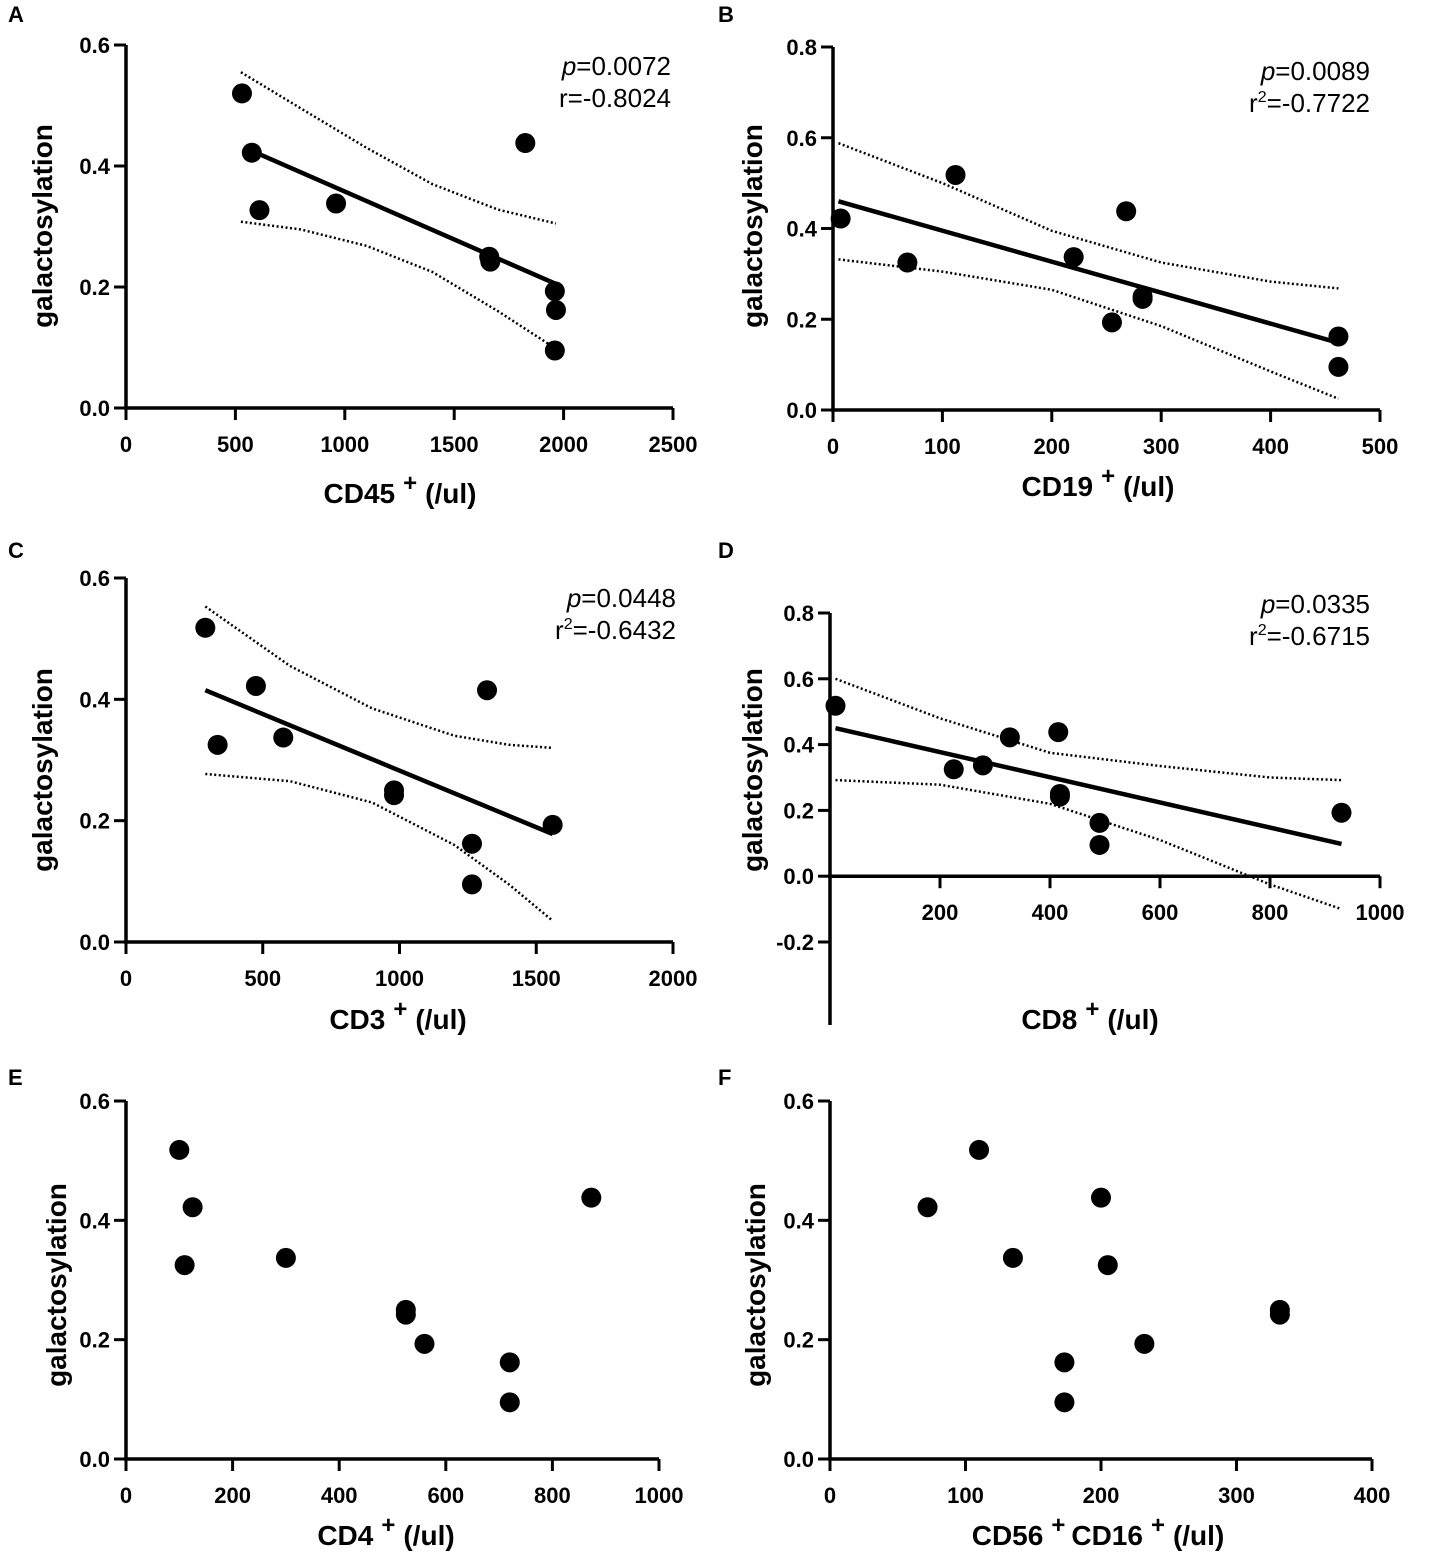 This screenshot has width=1433, height=1565. I want to click on x-axis-label: CD19 + (/ul), so click(1098, 482).